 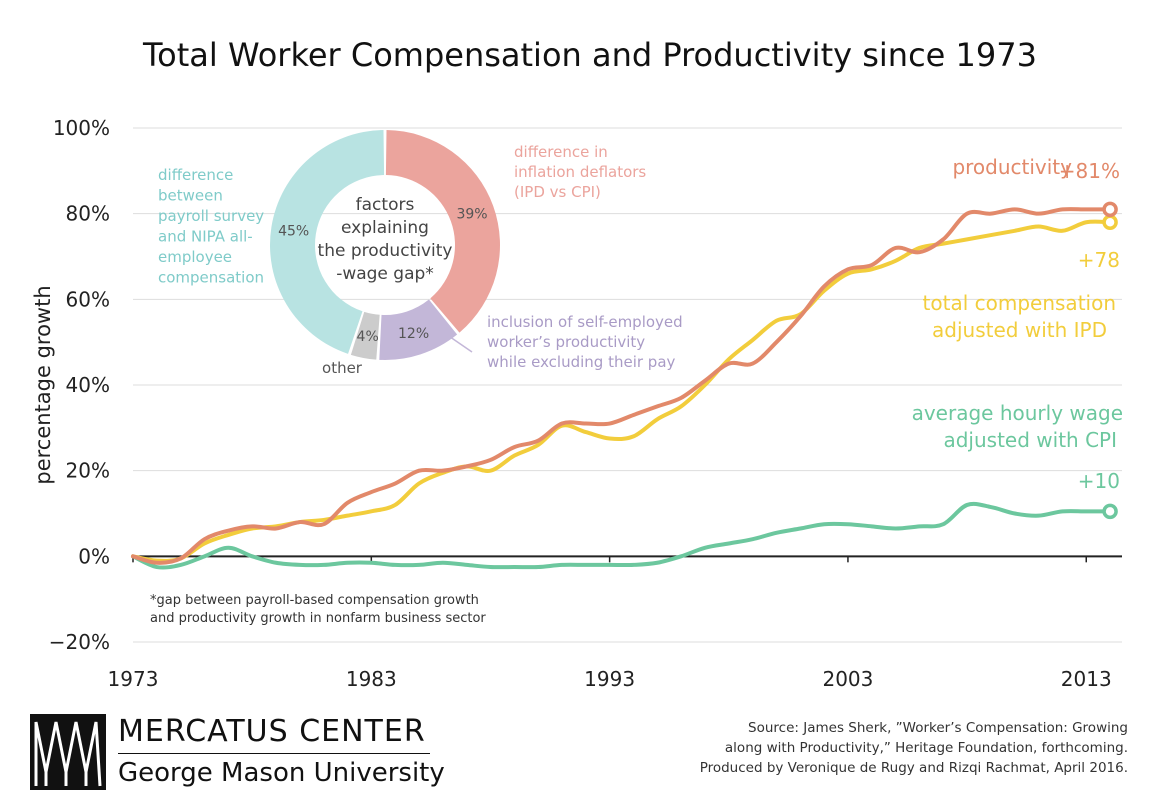 I want to click on series-line-average, so click(x=622, y=535).